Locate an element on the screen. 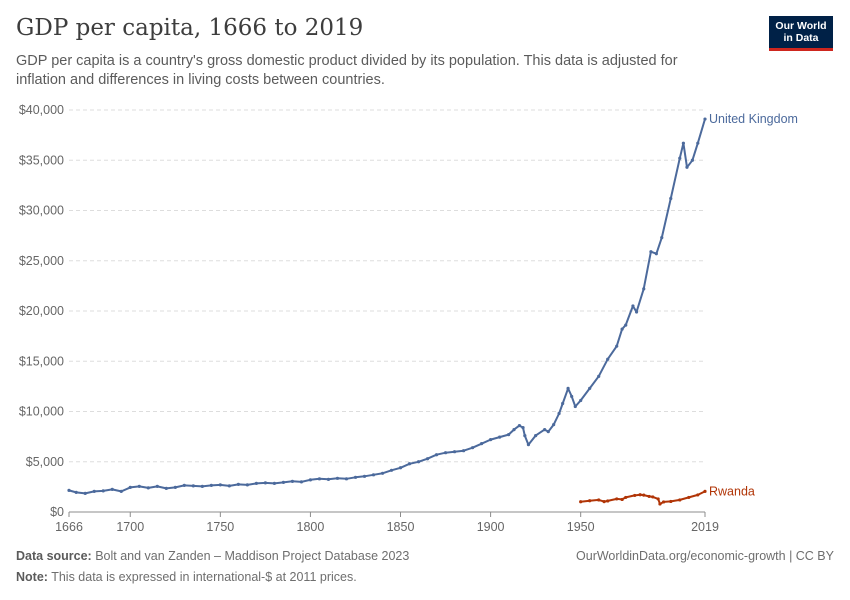  owid-logo: Our World in Data is located at coordinates (801, 33).